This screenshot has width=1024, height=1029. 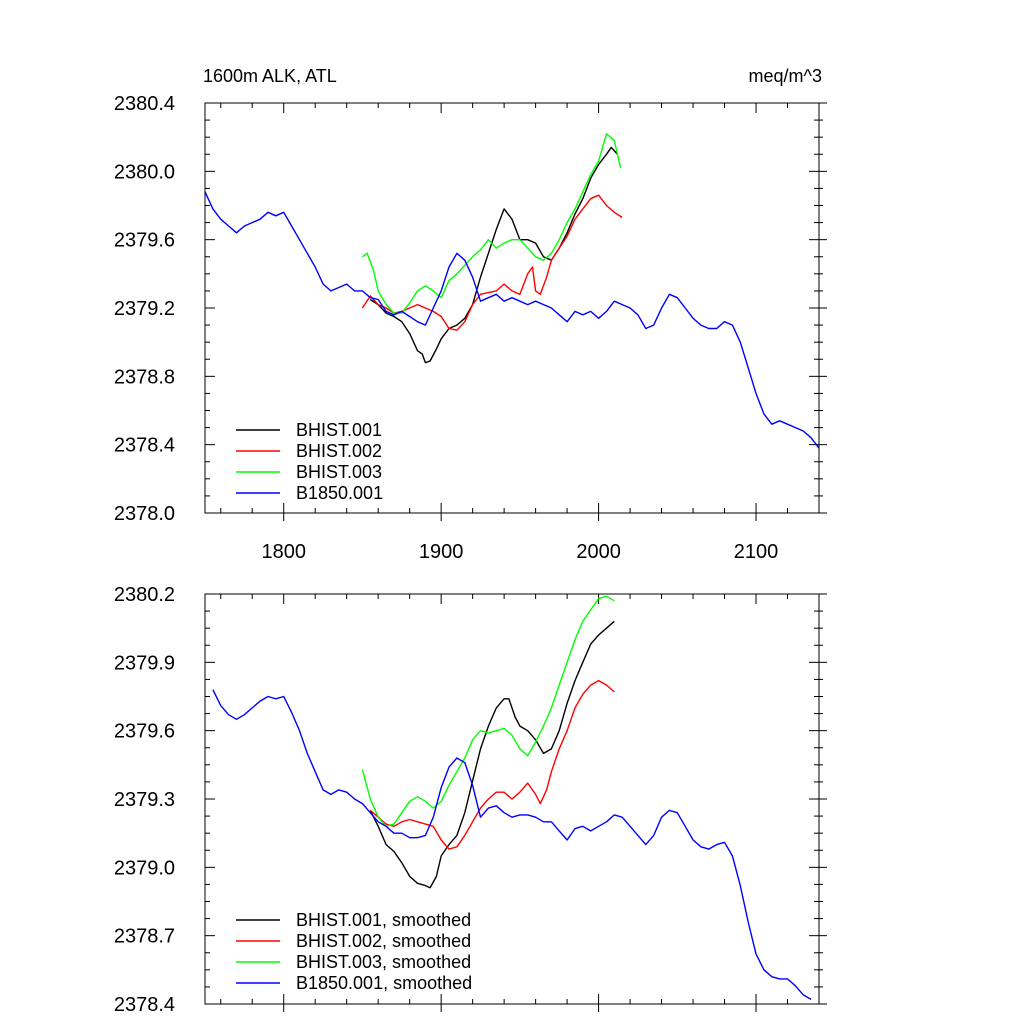 I want to click on y-tick-label: 2380.2, so click(x=144, y=595).